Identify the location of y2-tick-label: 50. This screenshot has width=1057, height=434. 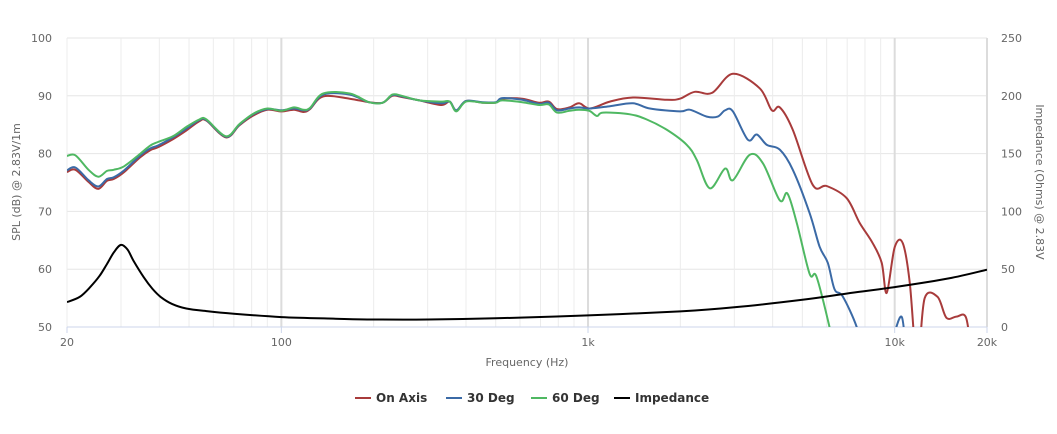
(1008, 269).